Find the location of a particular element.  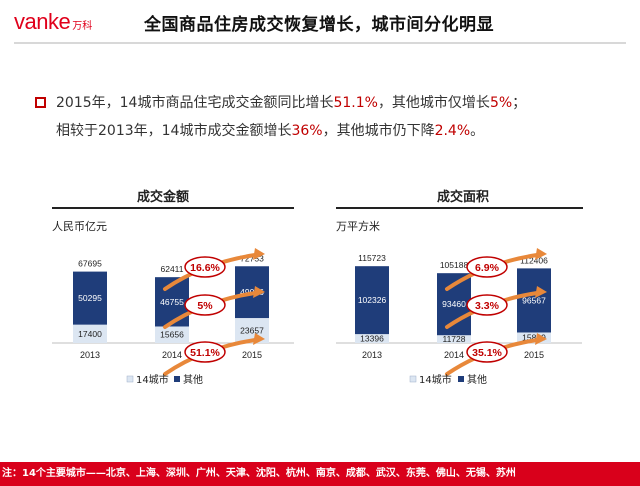

bullet-text-segment: ，其他城市仅增长 is located at coordinates (433, 103).